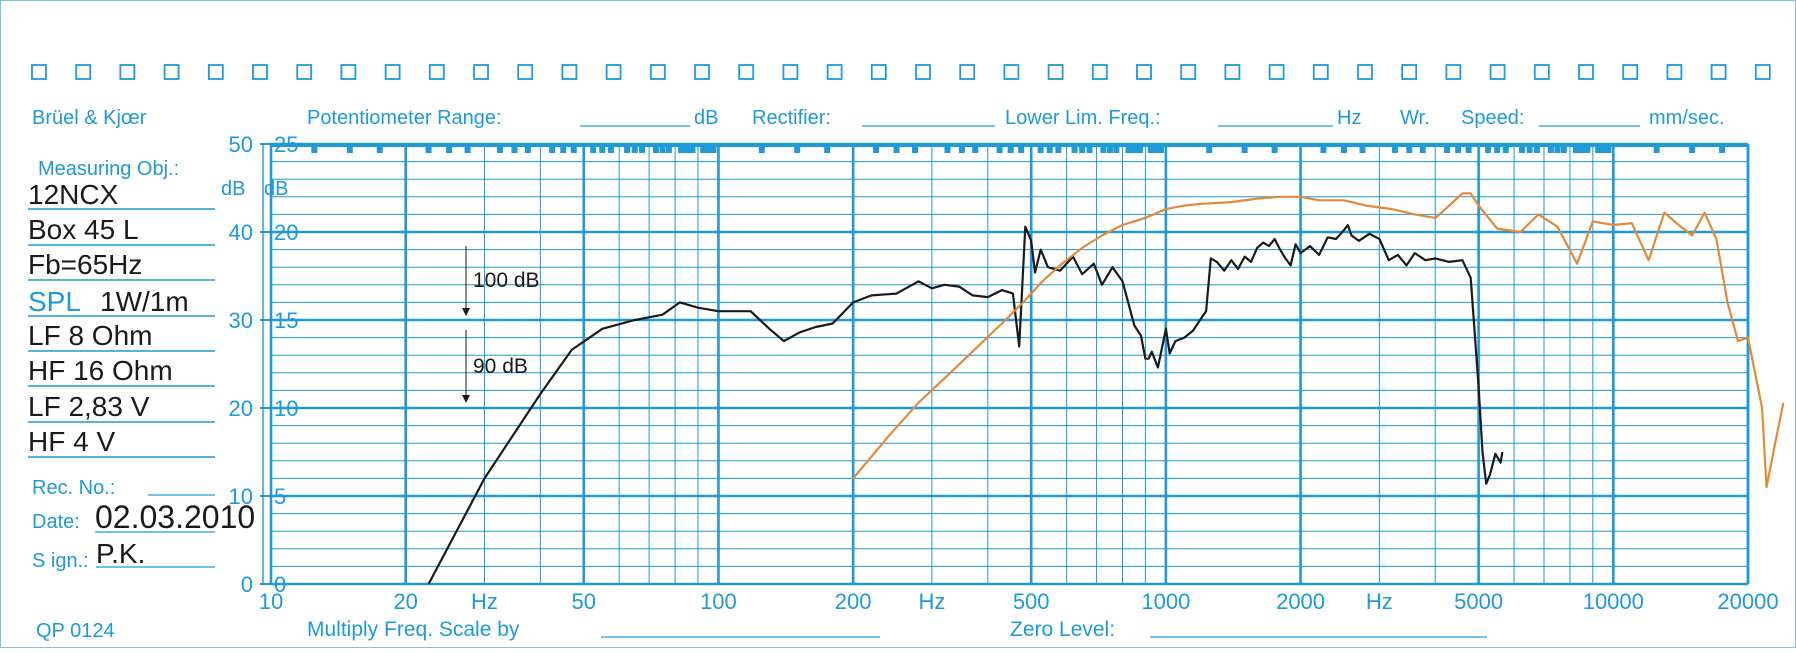 The height and width of the screenshot is (653, 1796). What do you see at coordinates (466, 399) in the screenshot?
I see `ref-90-arrow` at bounding box center [466, 399].